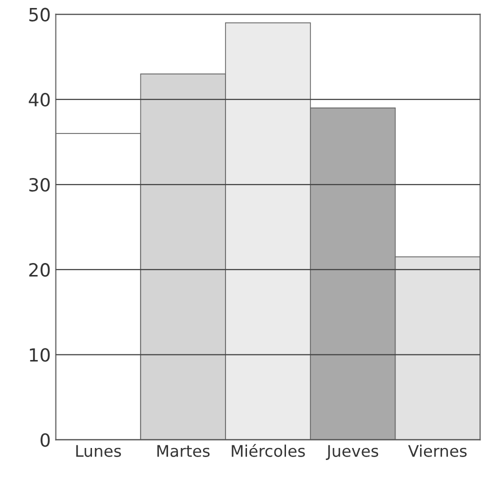 The width and height of the screenshot is (485, 478). What do you see at coordinates (39, 270) in the screenshot?
I see `y-tick-label: 20` at bounding box center [39, 270].